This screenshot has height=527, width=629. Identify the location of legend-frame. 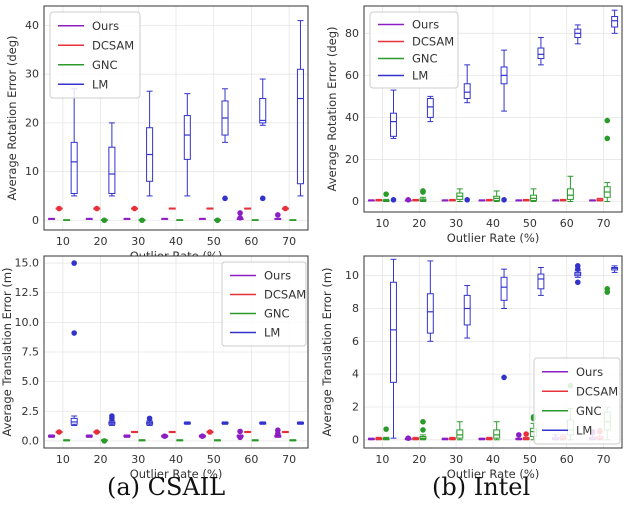
(95, 55).